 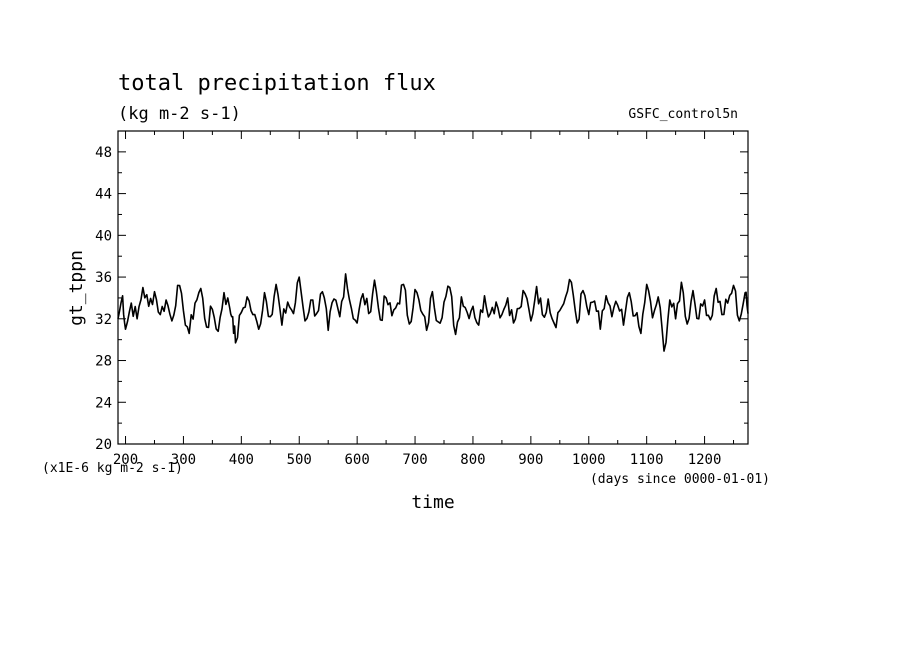 What do you see at coordinates (433, 312) in the screenshot?
I see `series-line-gt-tppn` at bounding box center [433, 312].